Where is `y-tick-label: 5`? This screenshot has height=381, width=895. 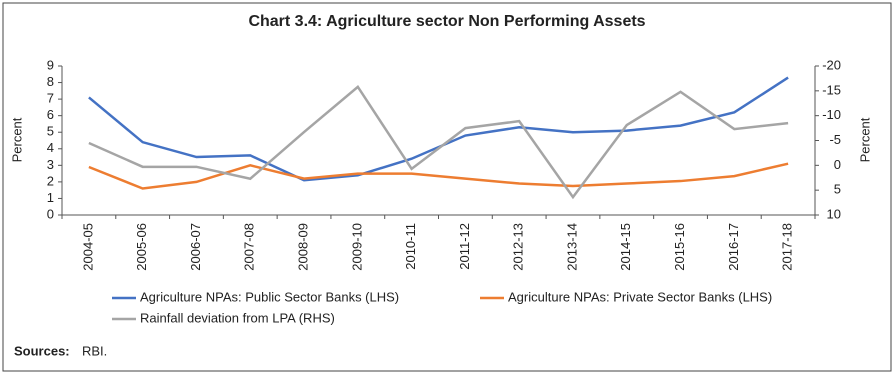 y-tick-label: 5 is located at coordinates (50, 131).